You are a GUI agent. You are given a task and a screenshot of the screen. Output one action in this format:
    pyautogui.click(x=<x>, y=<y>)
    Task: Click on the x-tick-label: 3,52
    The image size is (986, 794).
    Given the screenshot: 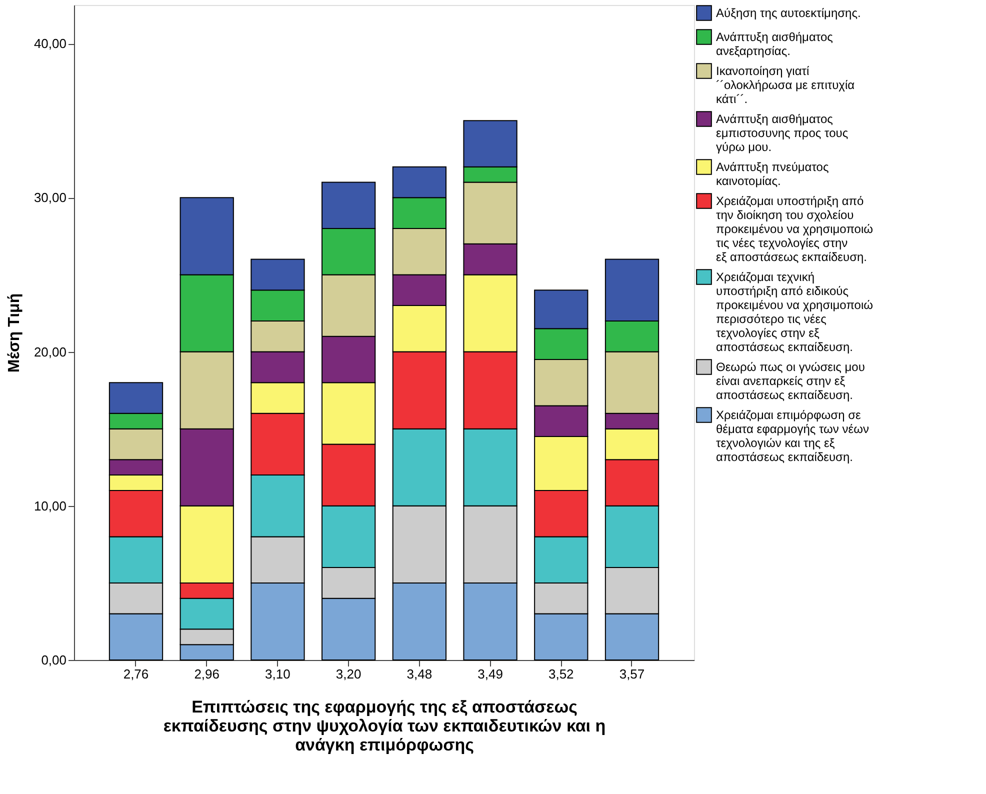 What is the action you would take?
    pyautogui.click(x=561, y=674)
    